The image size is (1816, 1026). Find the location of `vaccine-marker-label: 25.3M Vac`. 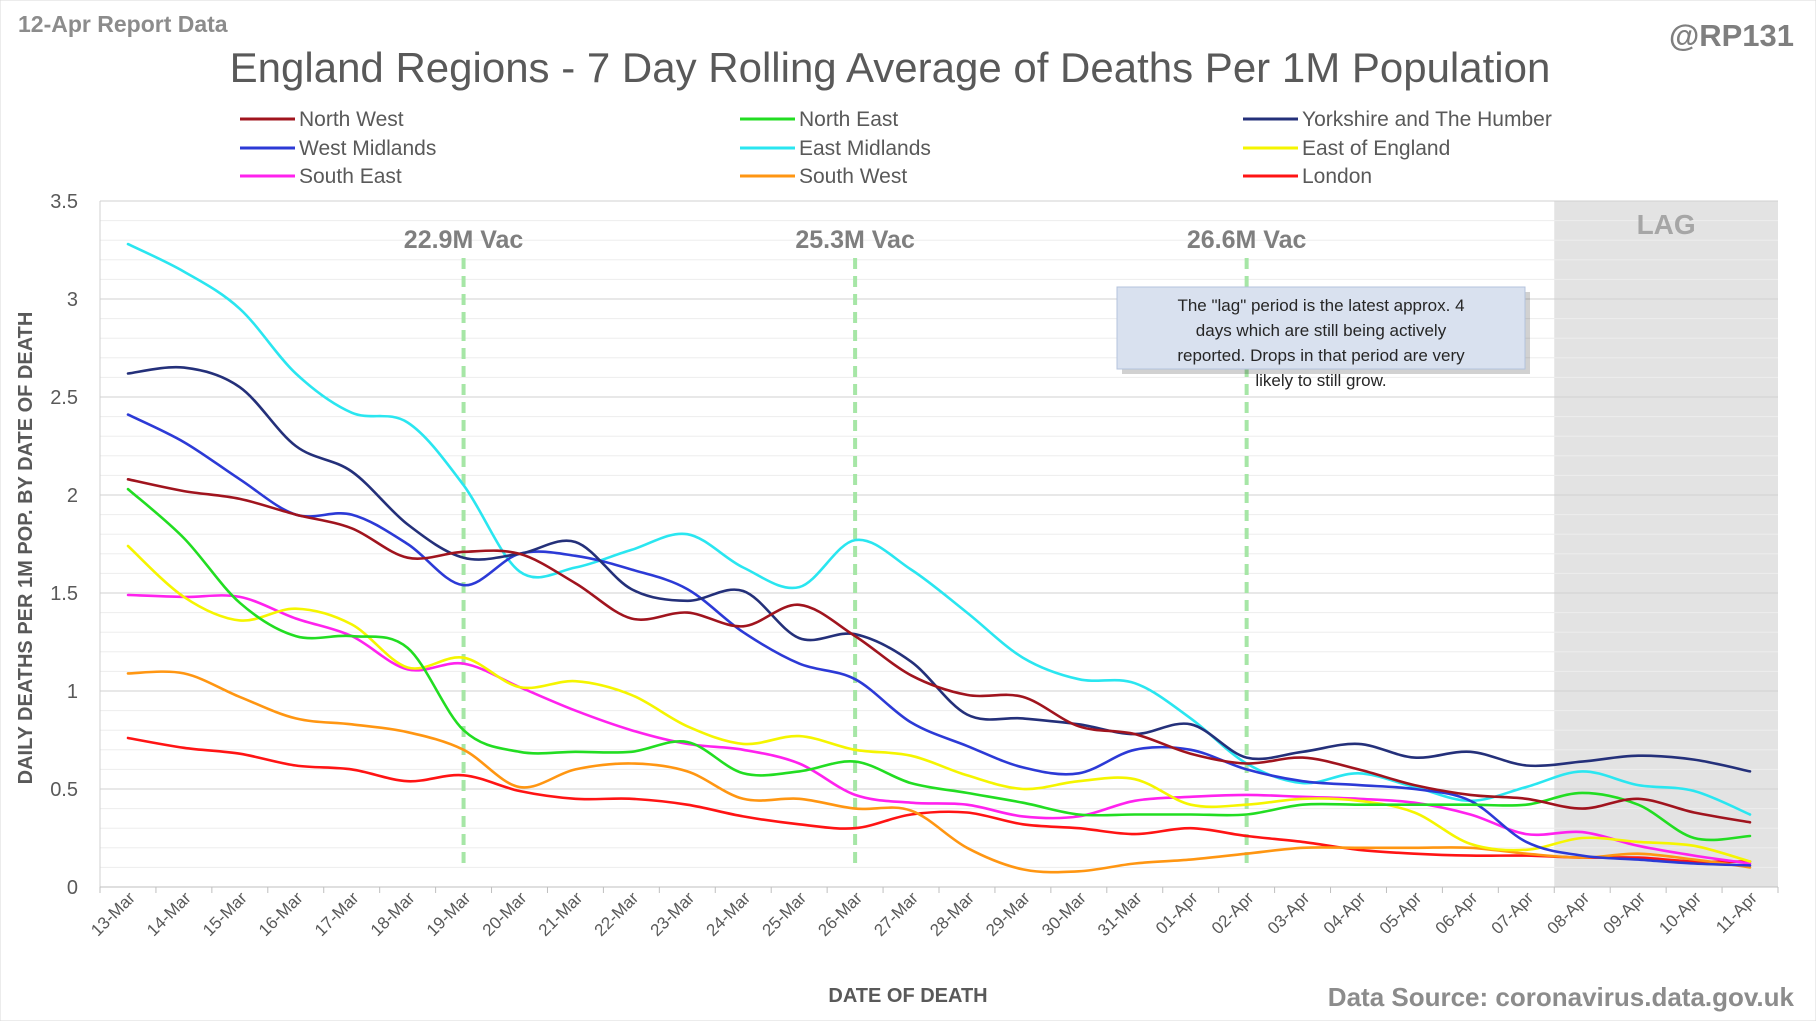

vaccine-marker-label: 25.3M Vac is located at coordinates (855, 240).